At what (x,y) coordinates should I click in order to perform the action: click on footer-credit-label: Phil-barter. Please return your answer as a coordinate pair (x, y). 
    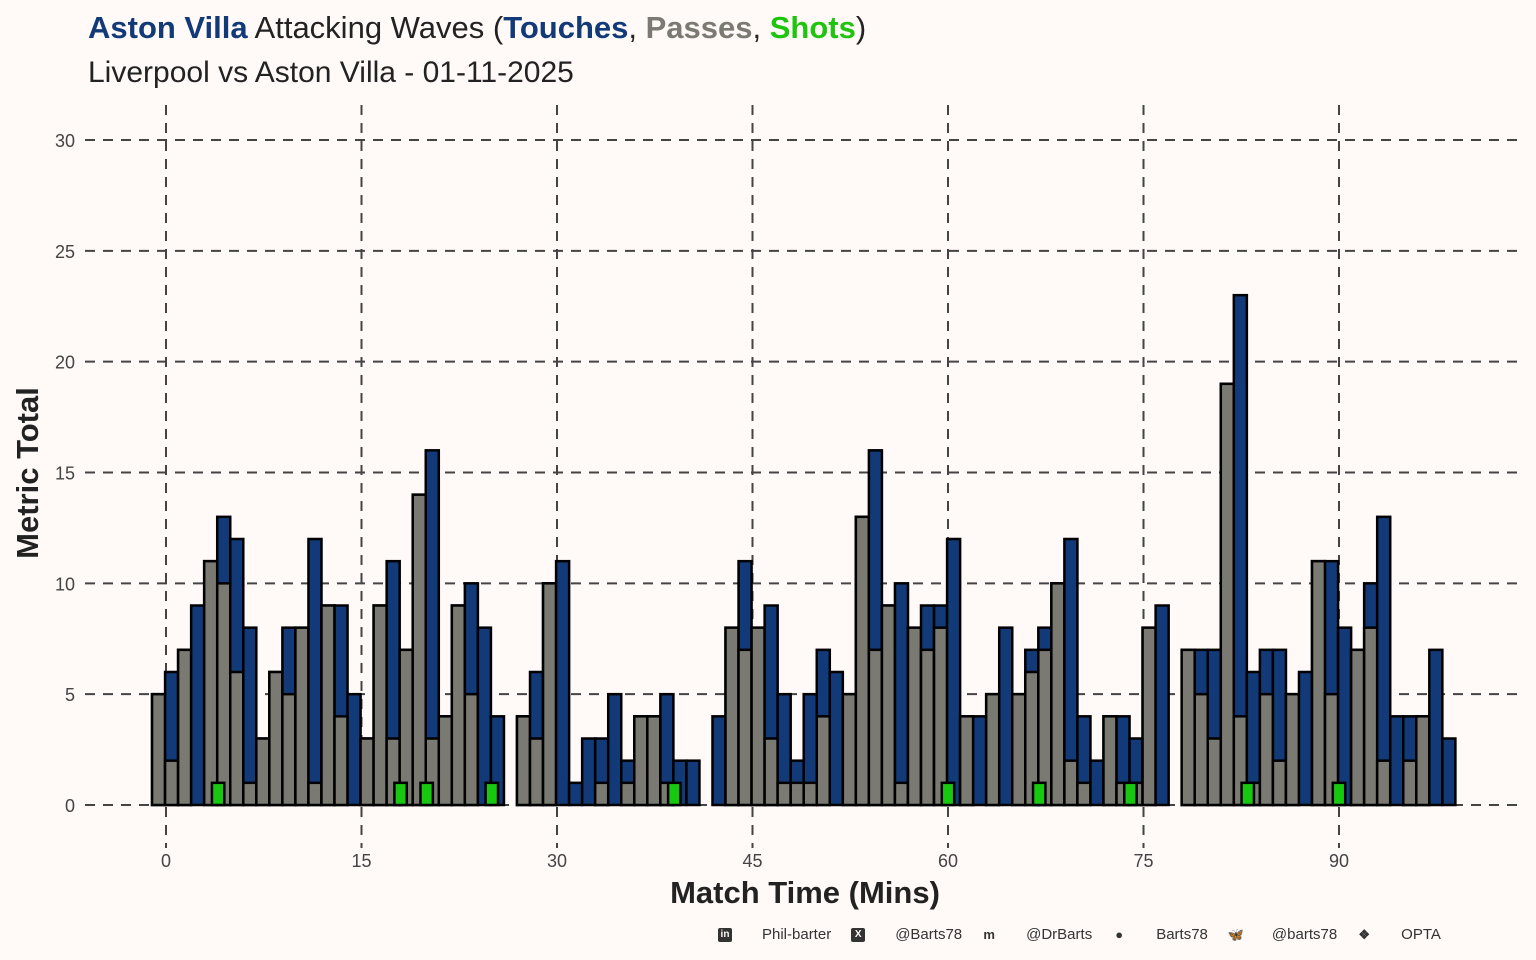
    Looking at the image, I should click on (797, 934).